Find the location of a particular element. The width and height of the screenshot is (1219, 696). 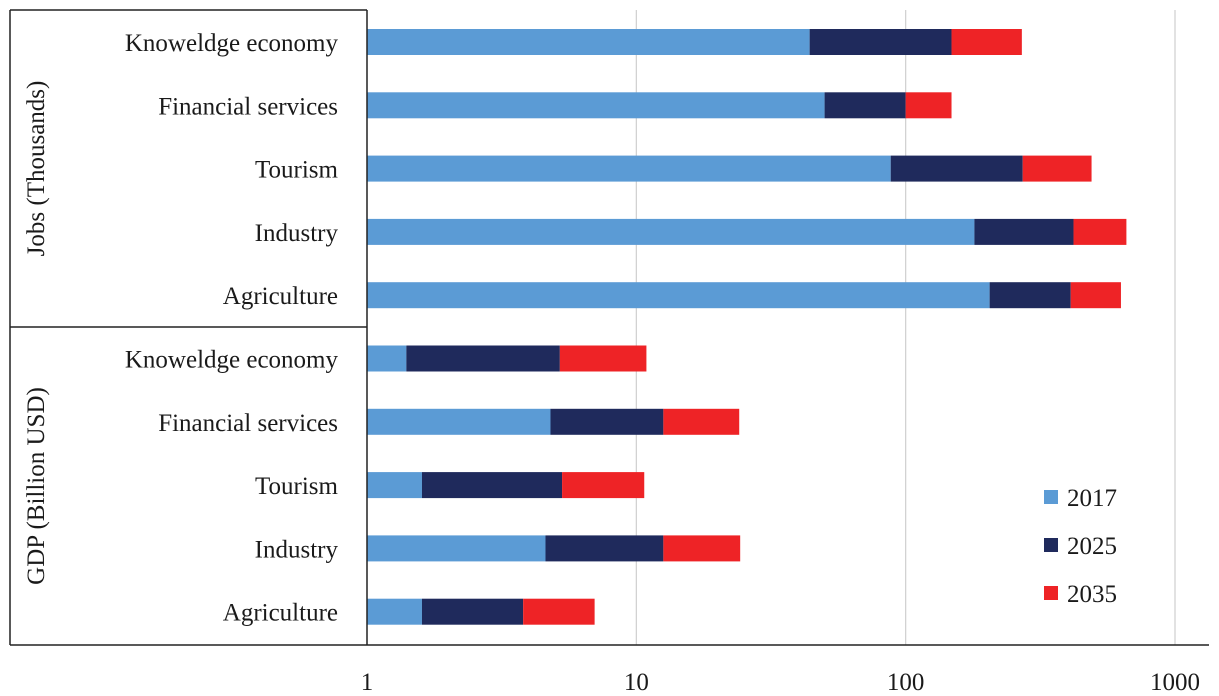

x-tick-label: 10 is located at coordinates (636, 682).